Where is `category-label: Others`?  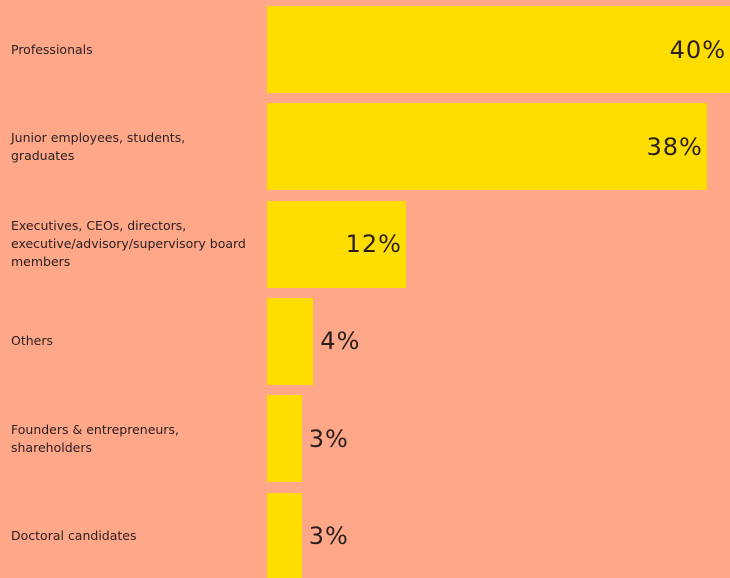
category-label: Others is located at coordinates (32, 341).